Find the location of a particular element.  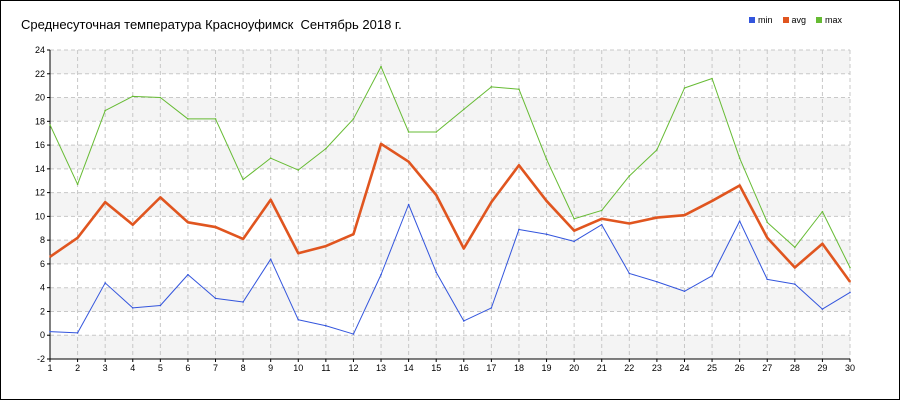

x-tick-label: 10 is located at coordinates (298, 368).